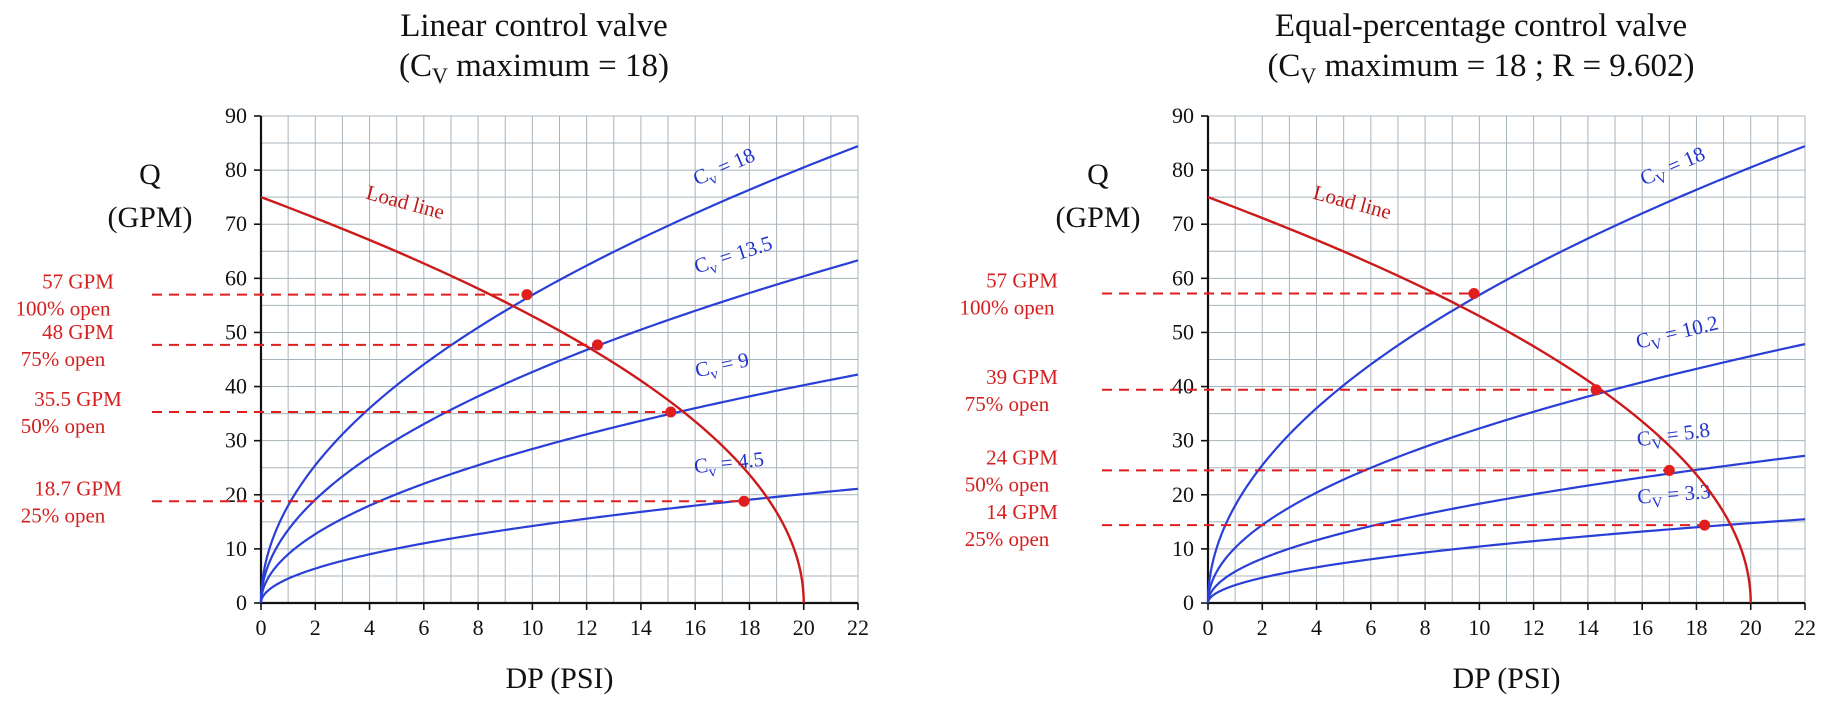  Describe the element at coordinates (1673, 167) in the screenshot. I see `series-label: CV = 18` at that location.